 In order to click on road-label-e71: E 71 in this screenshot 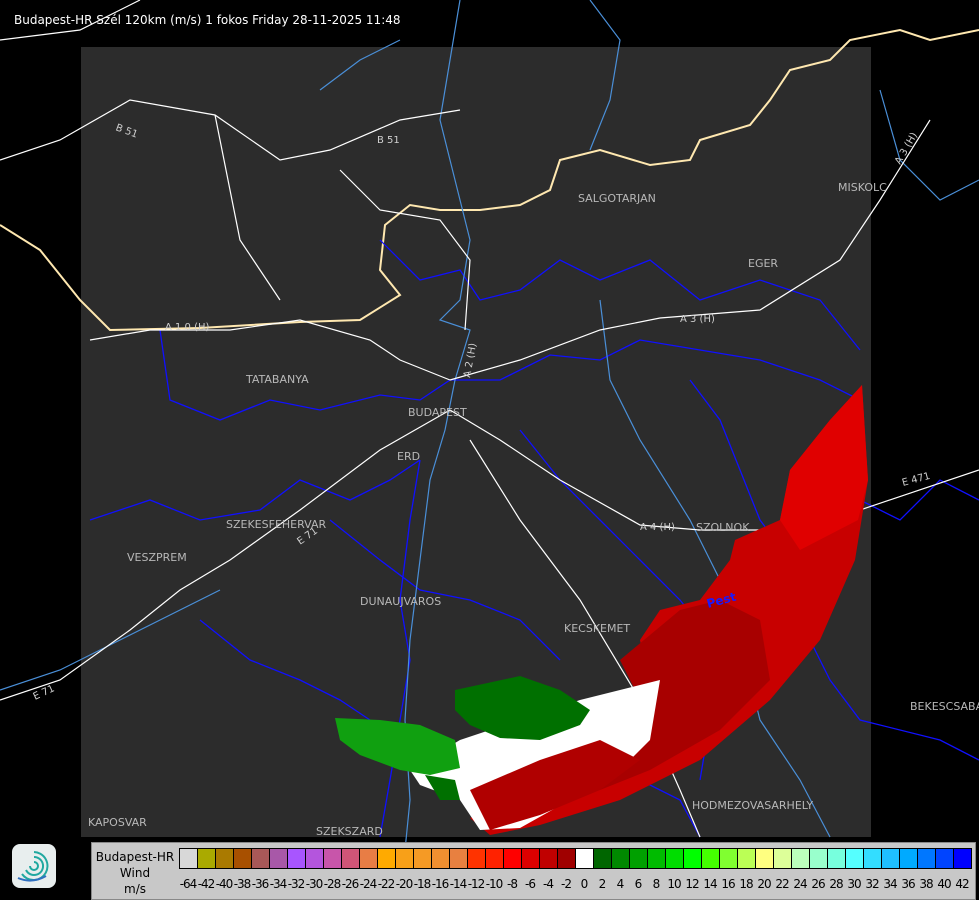, I will do `click(44, 692)`.